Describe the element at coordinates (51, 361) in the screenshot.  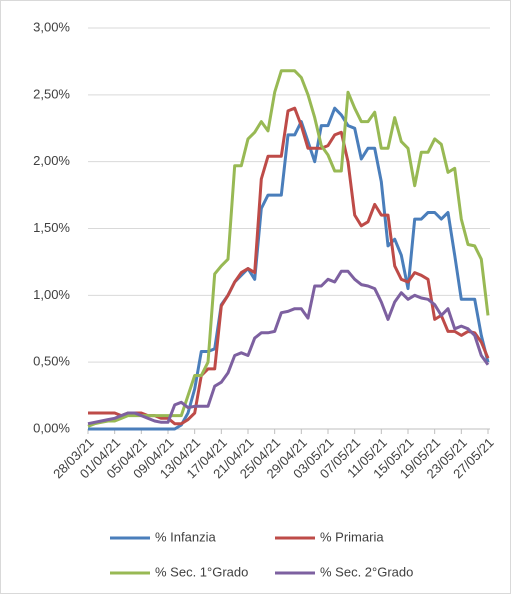
I see `y-tick-label: 0,50%` at that location.